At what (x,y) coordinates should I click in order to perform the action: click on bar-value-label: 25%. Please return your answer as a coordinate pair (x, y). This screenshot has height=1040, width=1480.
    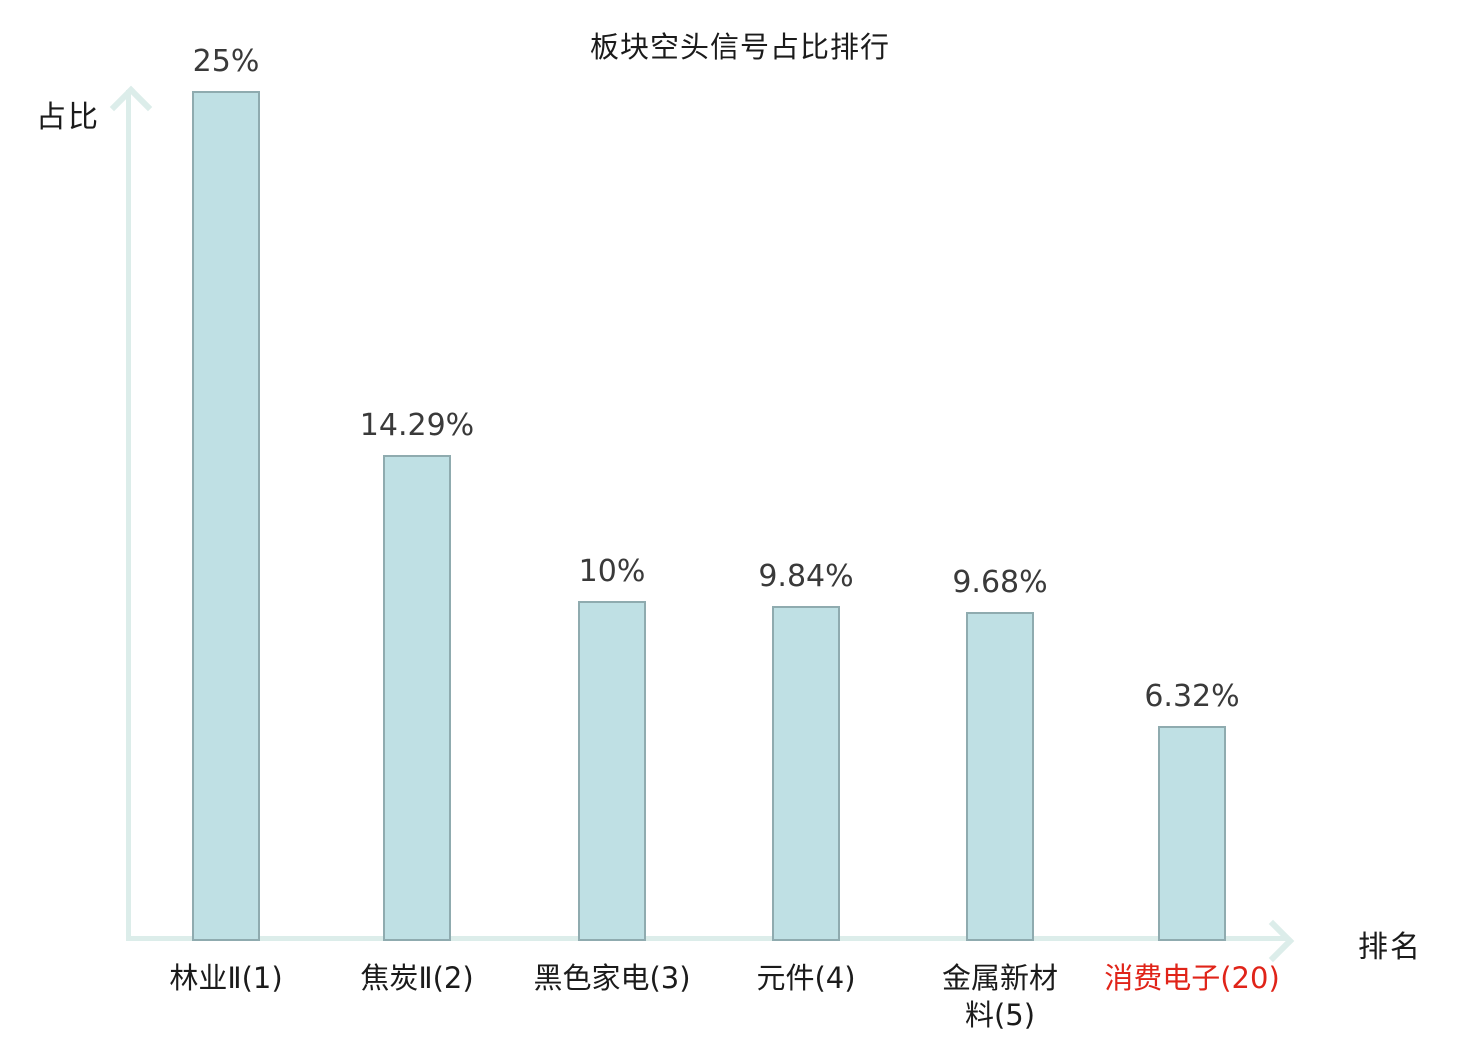
    Looking at the image, I should click on (226, 61).